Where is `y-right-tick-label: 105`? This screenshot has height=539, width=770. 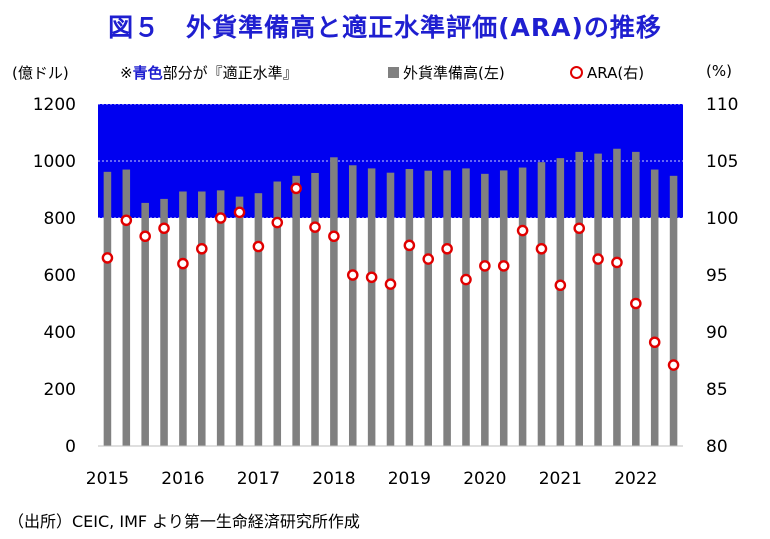
y-right-tick-label: 105 is located at coordinates (722, 162).